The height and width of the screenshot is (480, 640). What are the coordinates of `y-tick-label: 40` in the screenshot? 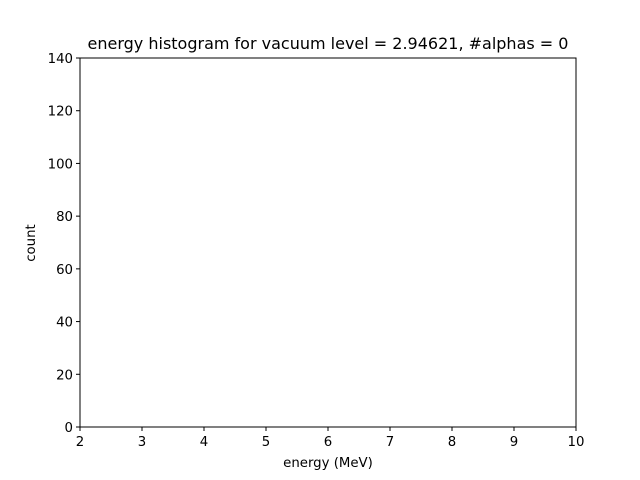 It's located at (64, 323).